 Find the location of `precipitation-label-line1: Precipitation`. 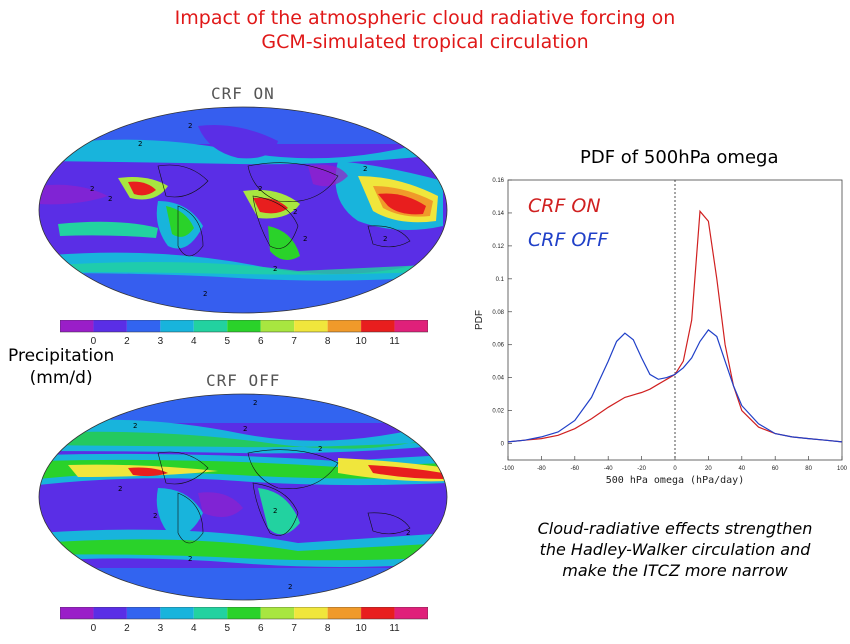

precipitation-label-line1: Precipitation is located at coordinates (61, 356).